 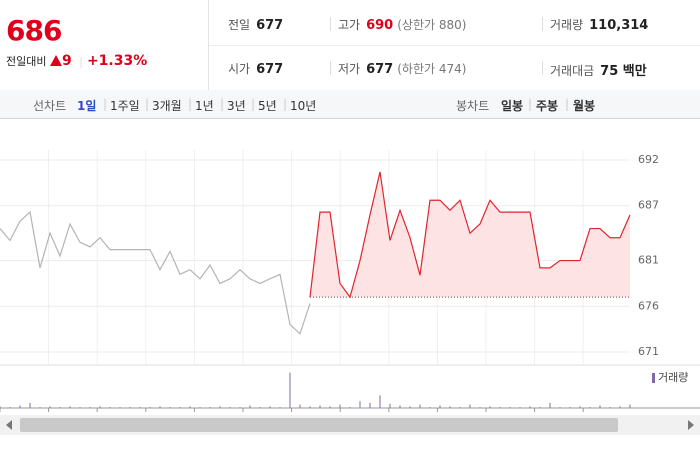 What do you see at coordinates (34, 30) in the screenshot?
I see `current-price: 686` at bounding box center [34, 30].